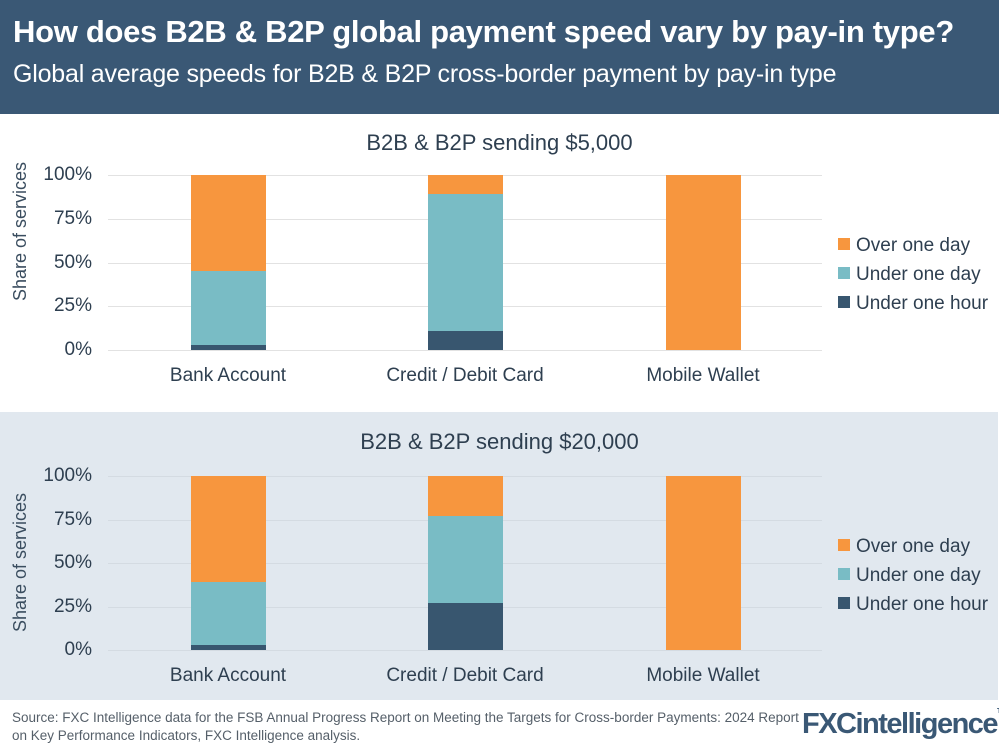  What do you see at coordinates (499, 142) in the screenshot?
I see `chart-title: B2B & B2P sending $5,000` at bounding box center [499, 142].